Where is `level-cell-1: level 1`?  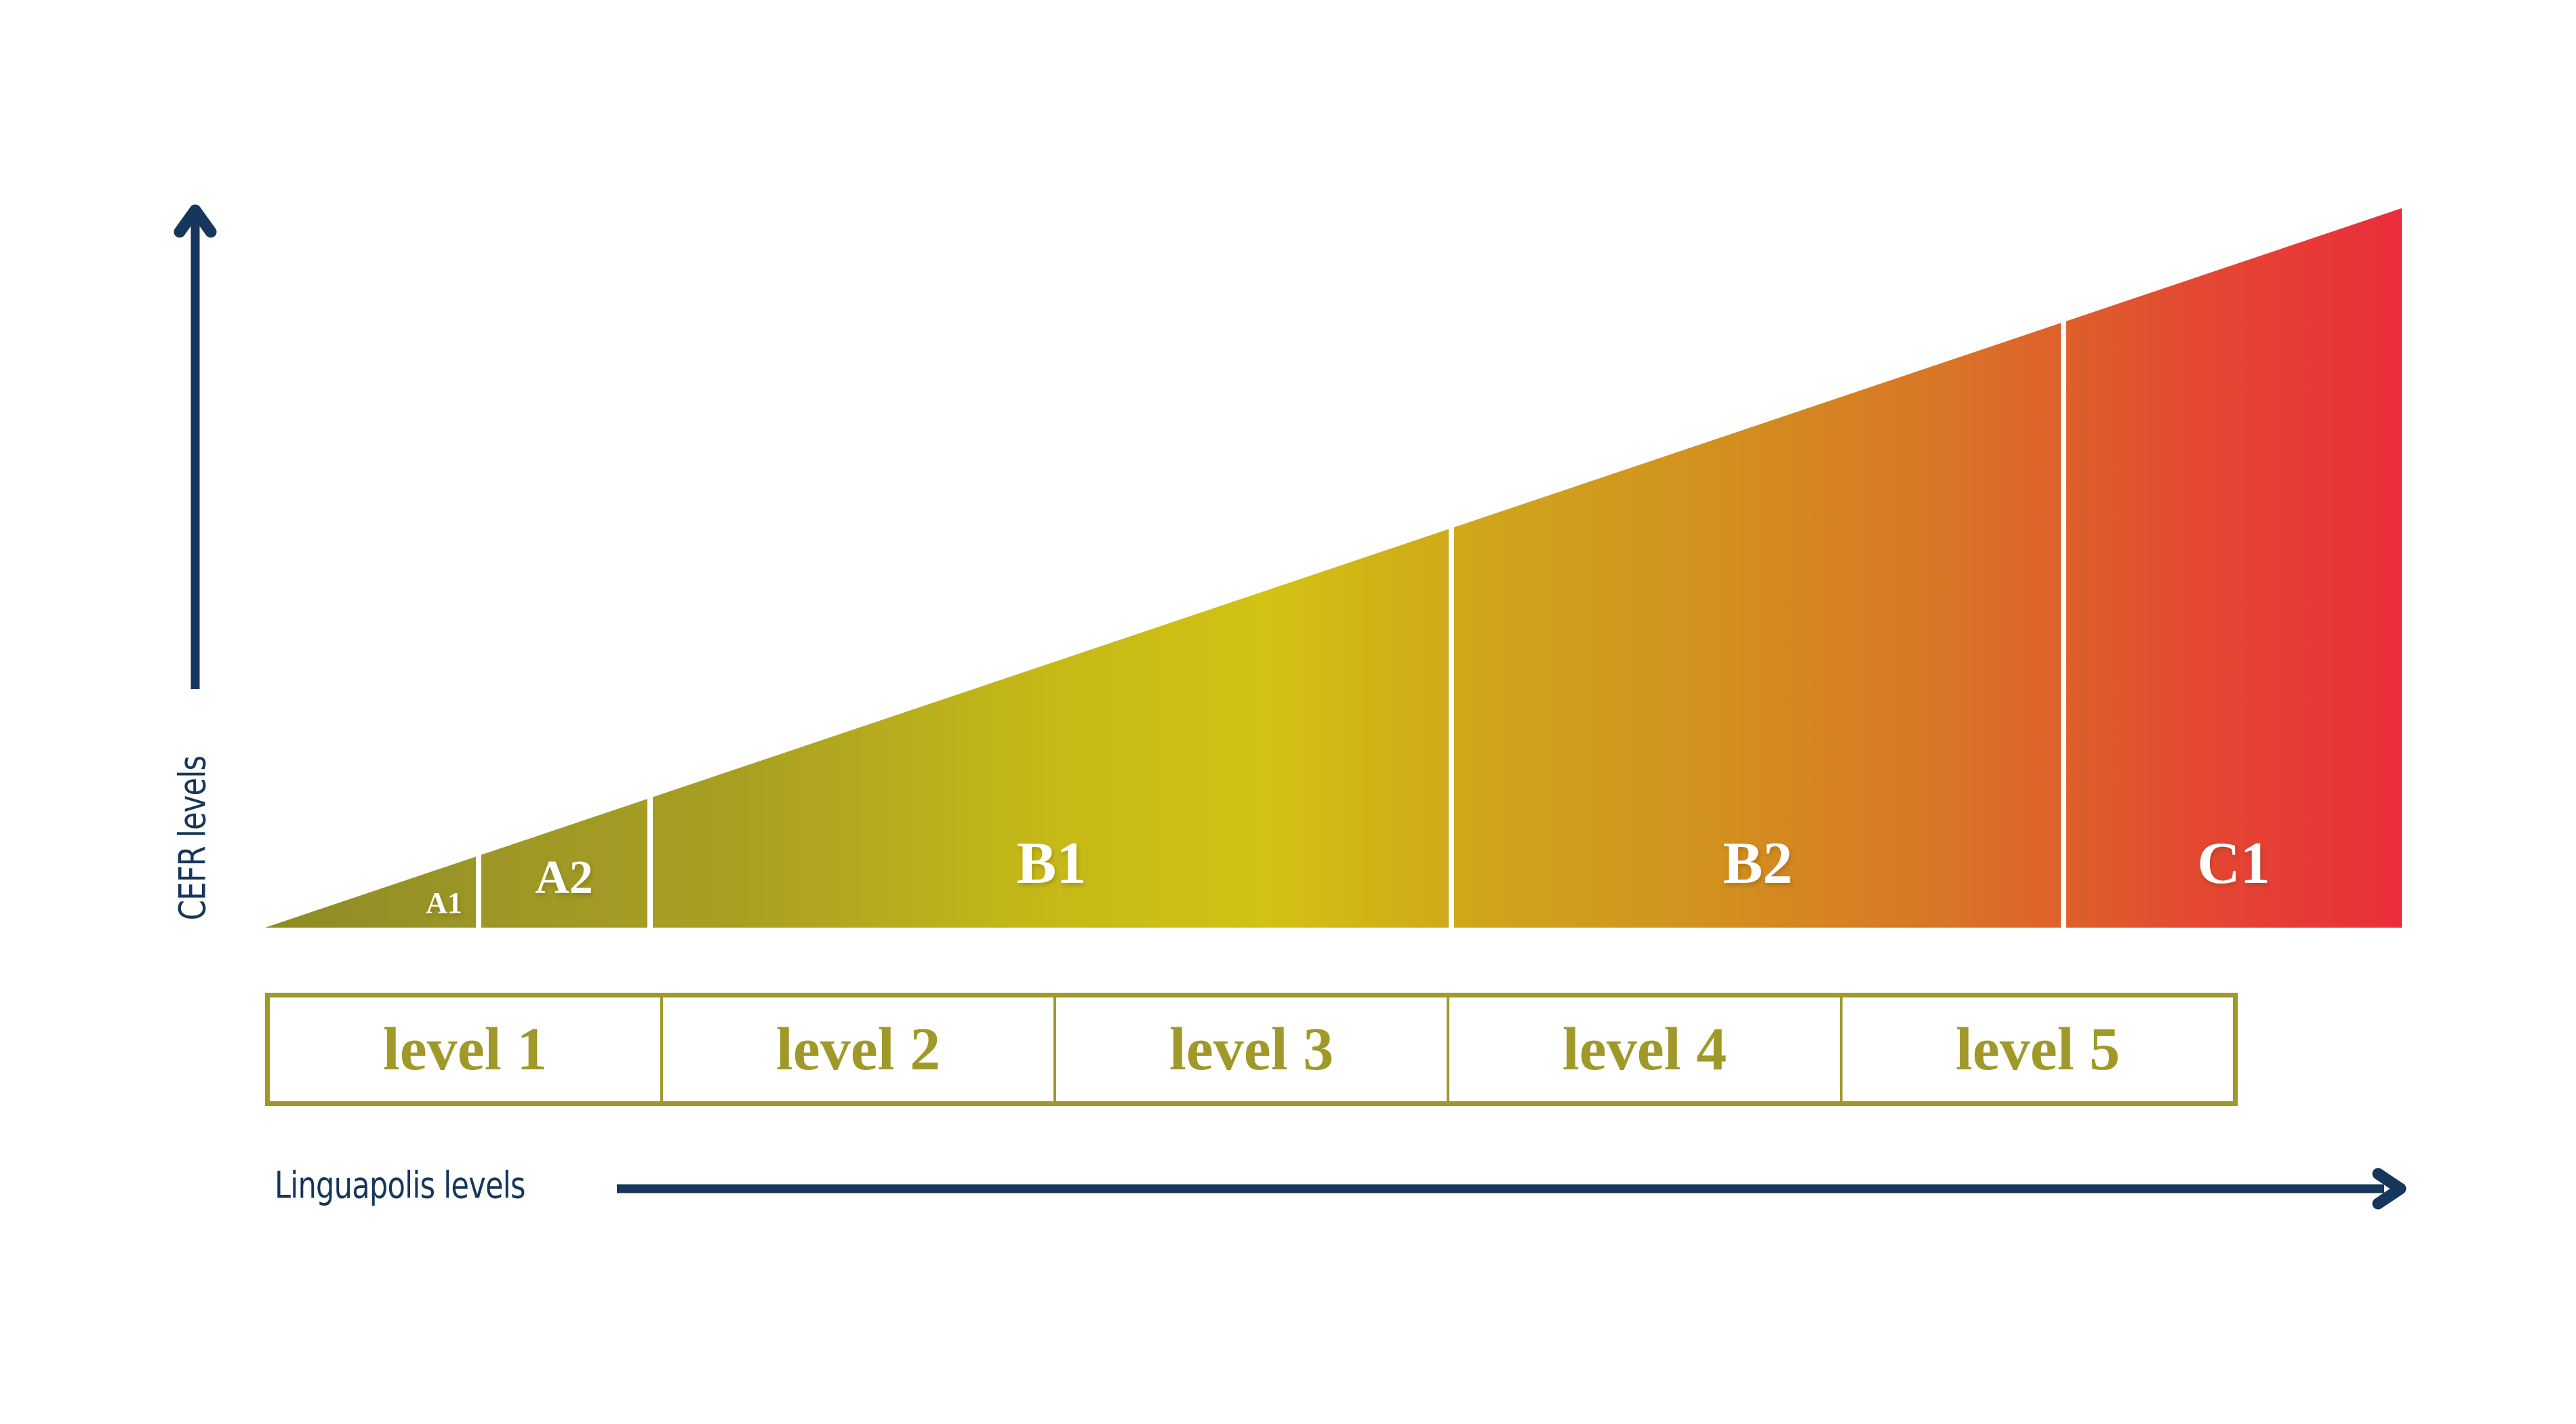
level-cell-1: level 1 is located at coordinates (465, 1049).